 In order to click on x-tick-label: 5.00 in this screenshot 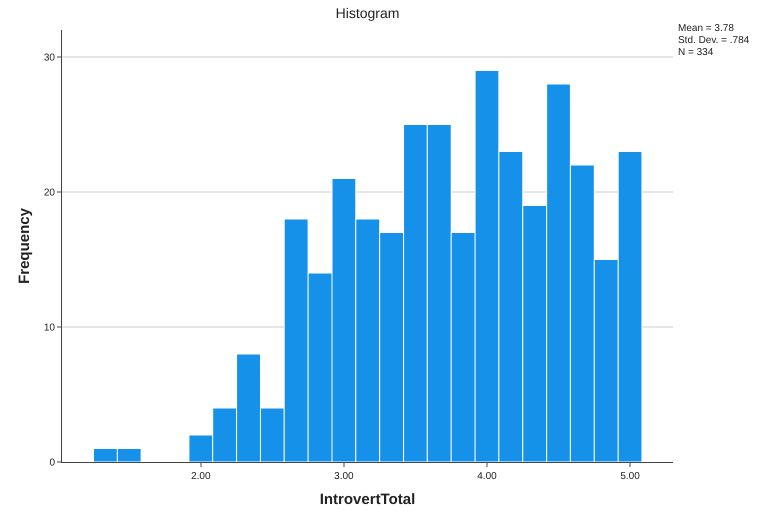, I will do `click(630, 476)`.